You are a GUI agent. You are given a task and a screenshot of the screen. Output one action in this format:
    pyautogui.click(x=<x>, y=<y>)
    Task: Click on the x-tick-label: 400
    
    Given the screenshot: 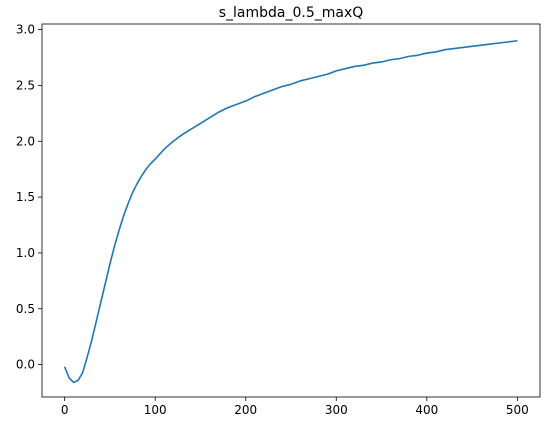 What is the action you would take?
    pyautogui.click(x=426, y=410)
    